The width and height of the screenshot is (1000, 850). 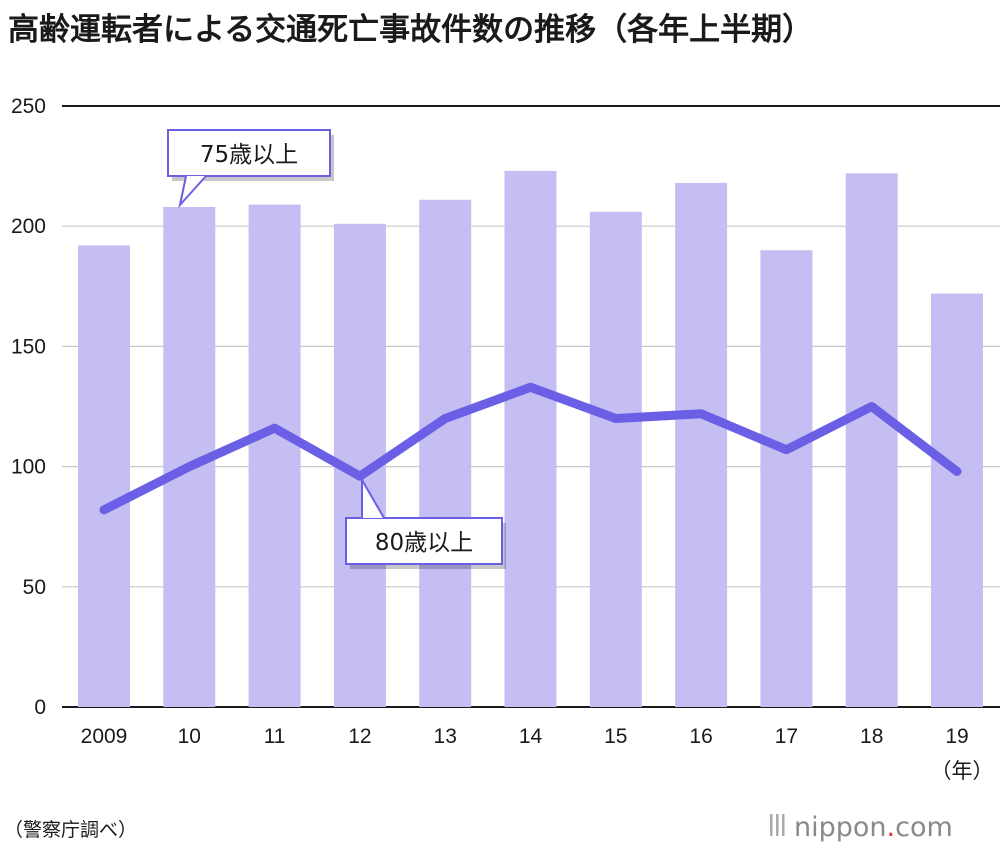 I want to click on x-tick-label: 14, so click(x=531, y=736).